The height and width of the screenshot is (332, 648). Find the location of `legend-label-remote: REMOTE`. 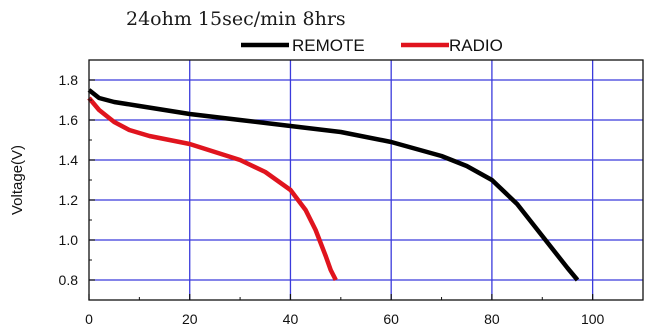

legend-label-remote: REMOTE is located at coordinates (328, 45).